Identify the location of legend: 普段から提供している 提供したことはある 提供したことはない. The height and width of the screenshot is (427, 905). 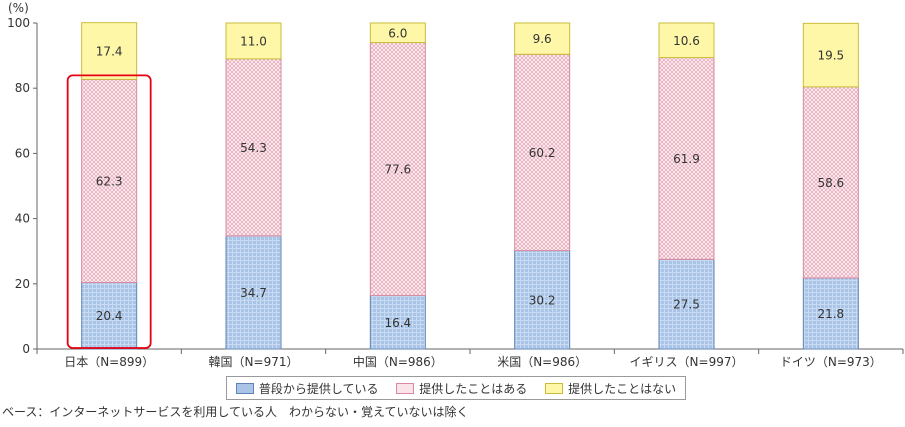
(456, 388).